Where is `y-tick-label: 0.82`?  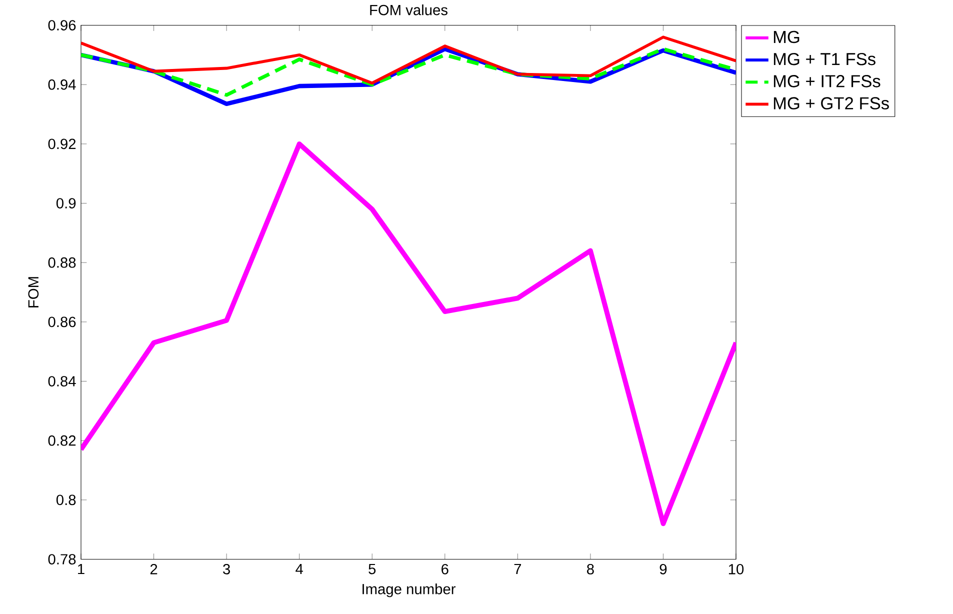
y-tick-label: 0.82 is located at coordinates (62, 440).